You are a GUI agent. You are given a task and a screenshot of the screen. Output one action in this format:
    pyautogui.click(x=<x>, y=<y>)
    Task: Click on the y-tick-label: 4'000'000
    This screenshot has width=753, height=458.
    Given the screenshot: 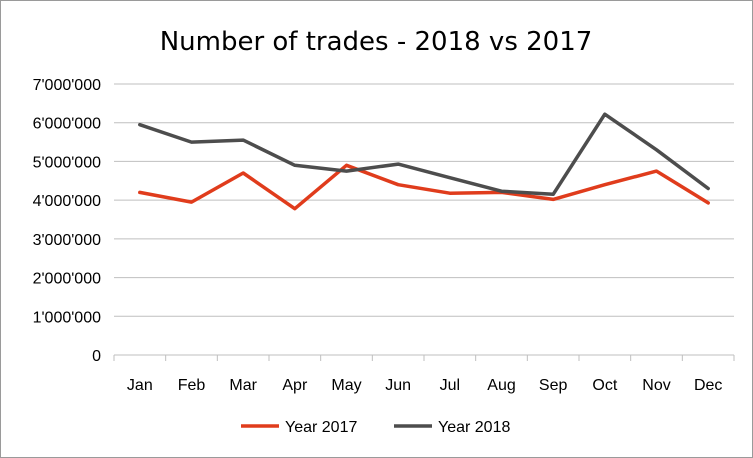 What is the action you would take?
    pyautogui.click(x=67, y=201)
    